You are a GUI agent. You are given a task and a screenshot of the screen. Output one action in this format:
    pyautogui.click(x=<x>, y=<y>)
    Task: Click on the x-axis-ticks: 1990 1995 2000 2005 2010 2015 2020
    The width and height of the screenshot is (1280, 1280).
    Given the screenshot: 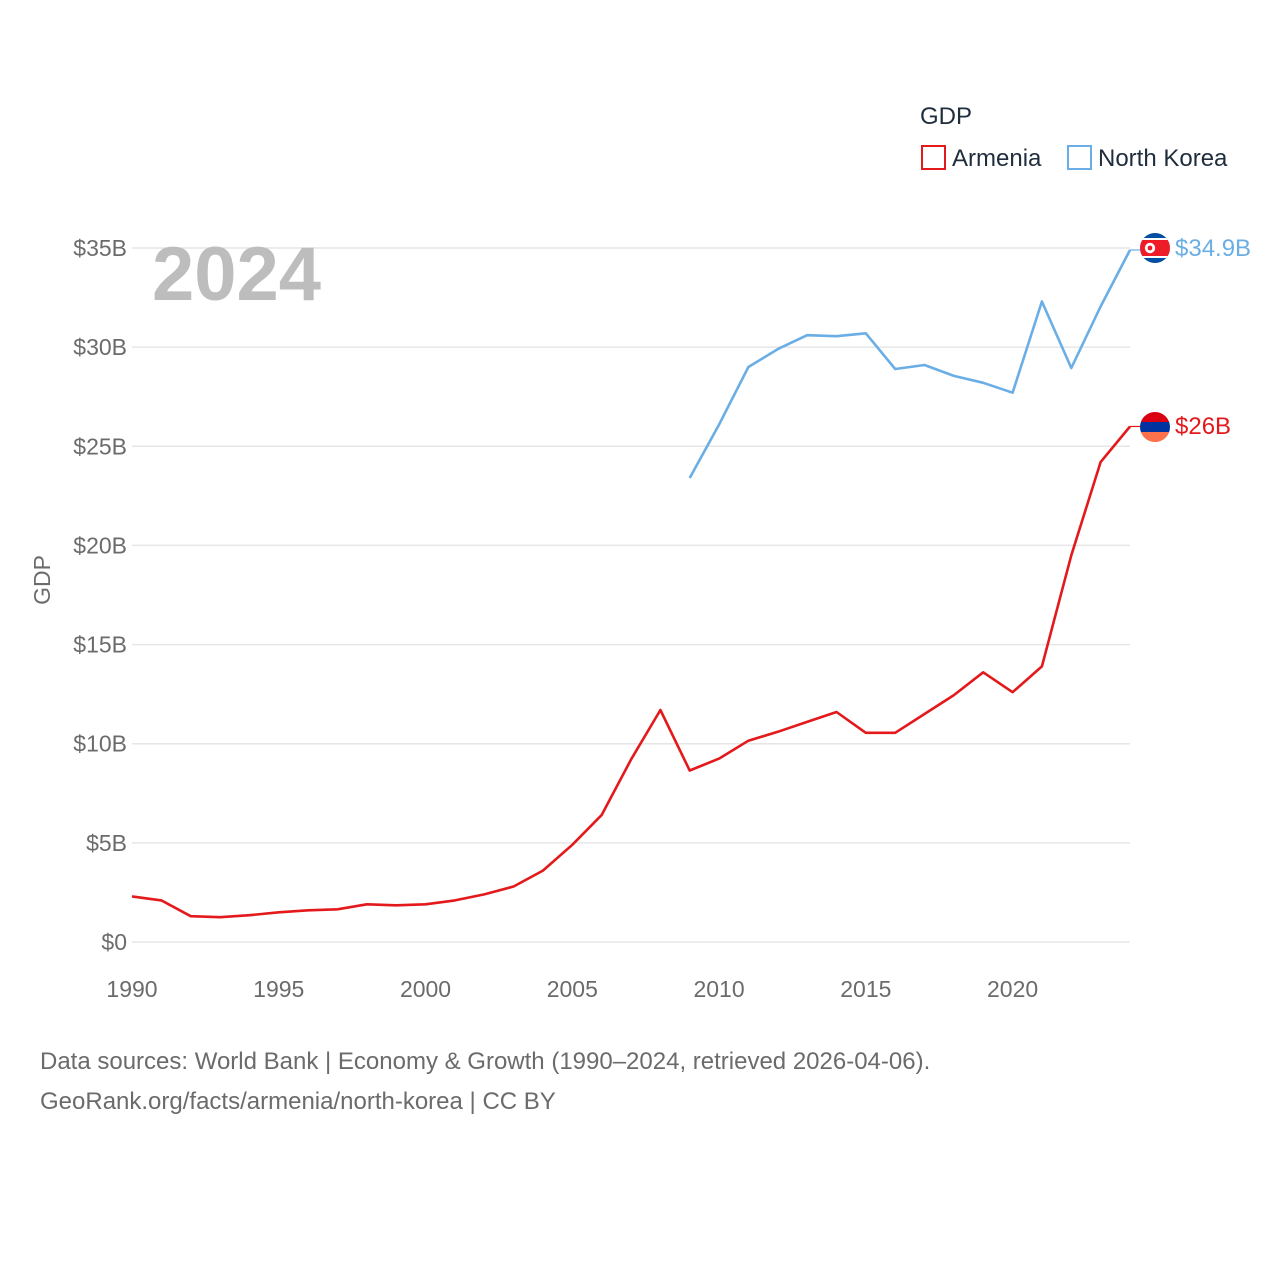 What is the action you would take?
    pyautogui.click(x=572, y=989)
    